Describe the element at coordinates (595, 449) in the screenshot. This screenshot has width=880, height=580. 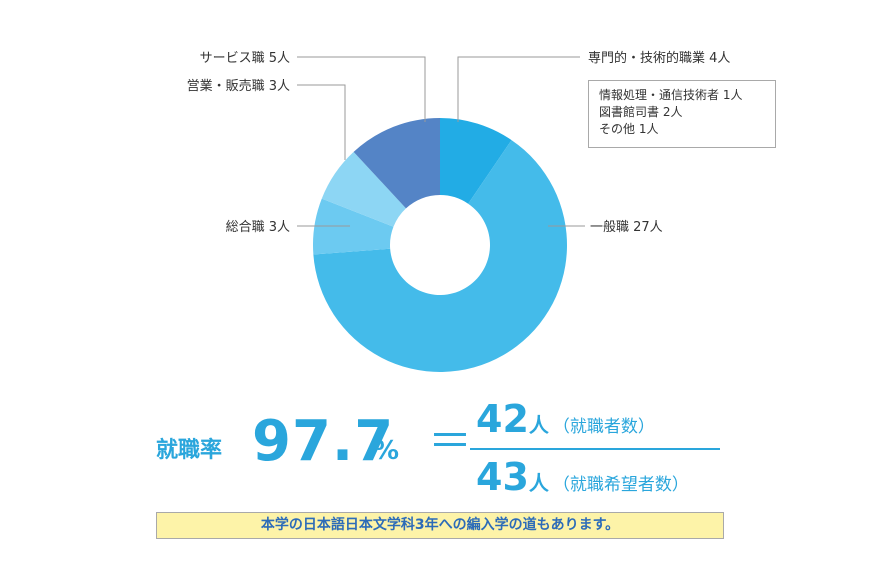
I see `fraction-bar` at that location.